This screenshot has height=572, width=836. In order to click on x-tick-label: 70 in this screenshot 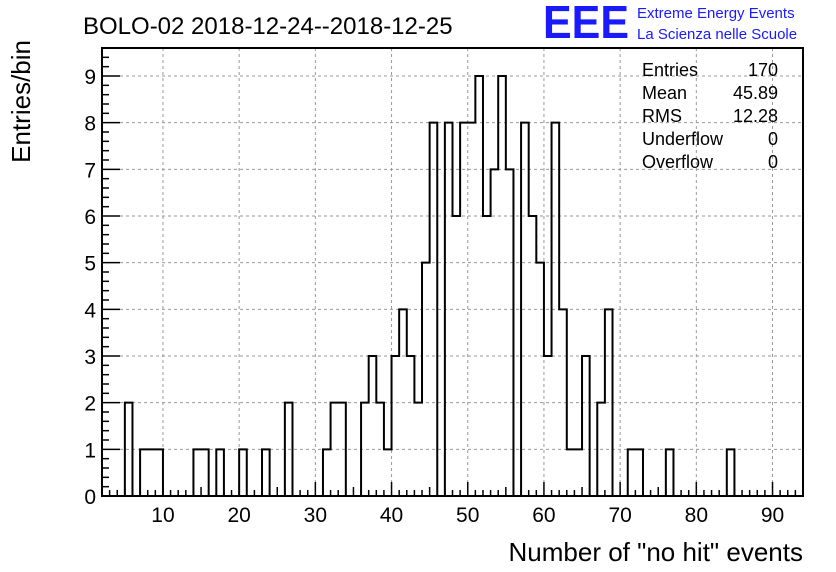, I will do `click(619, 515)`.